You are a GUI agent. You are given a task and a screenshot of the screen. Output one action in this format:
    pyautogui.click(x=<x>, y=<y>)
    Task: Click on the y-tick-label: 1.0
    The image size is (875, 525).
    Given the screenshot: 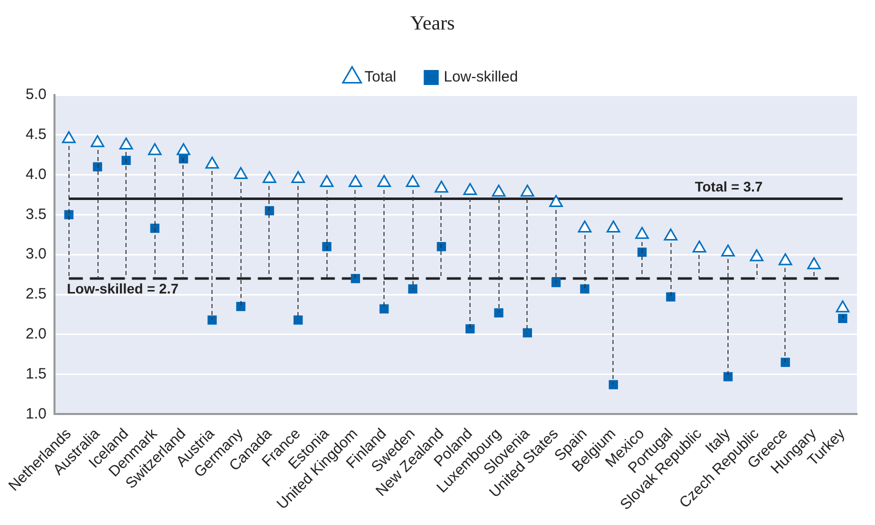 What is the action you would take?
    pyautogui.click(x=36, y=413)
    